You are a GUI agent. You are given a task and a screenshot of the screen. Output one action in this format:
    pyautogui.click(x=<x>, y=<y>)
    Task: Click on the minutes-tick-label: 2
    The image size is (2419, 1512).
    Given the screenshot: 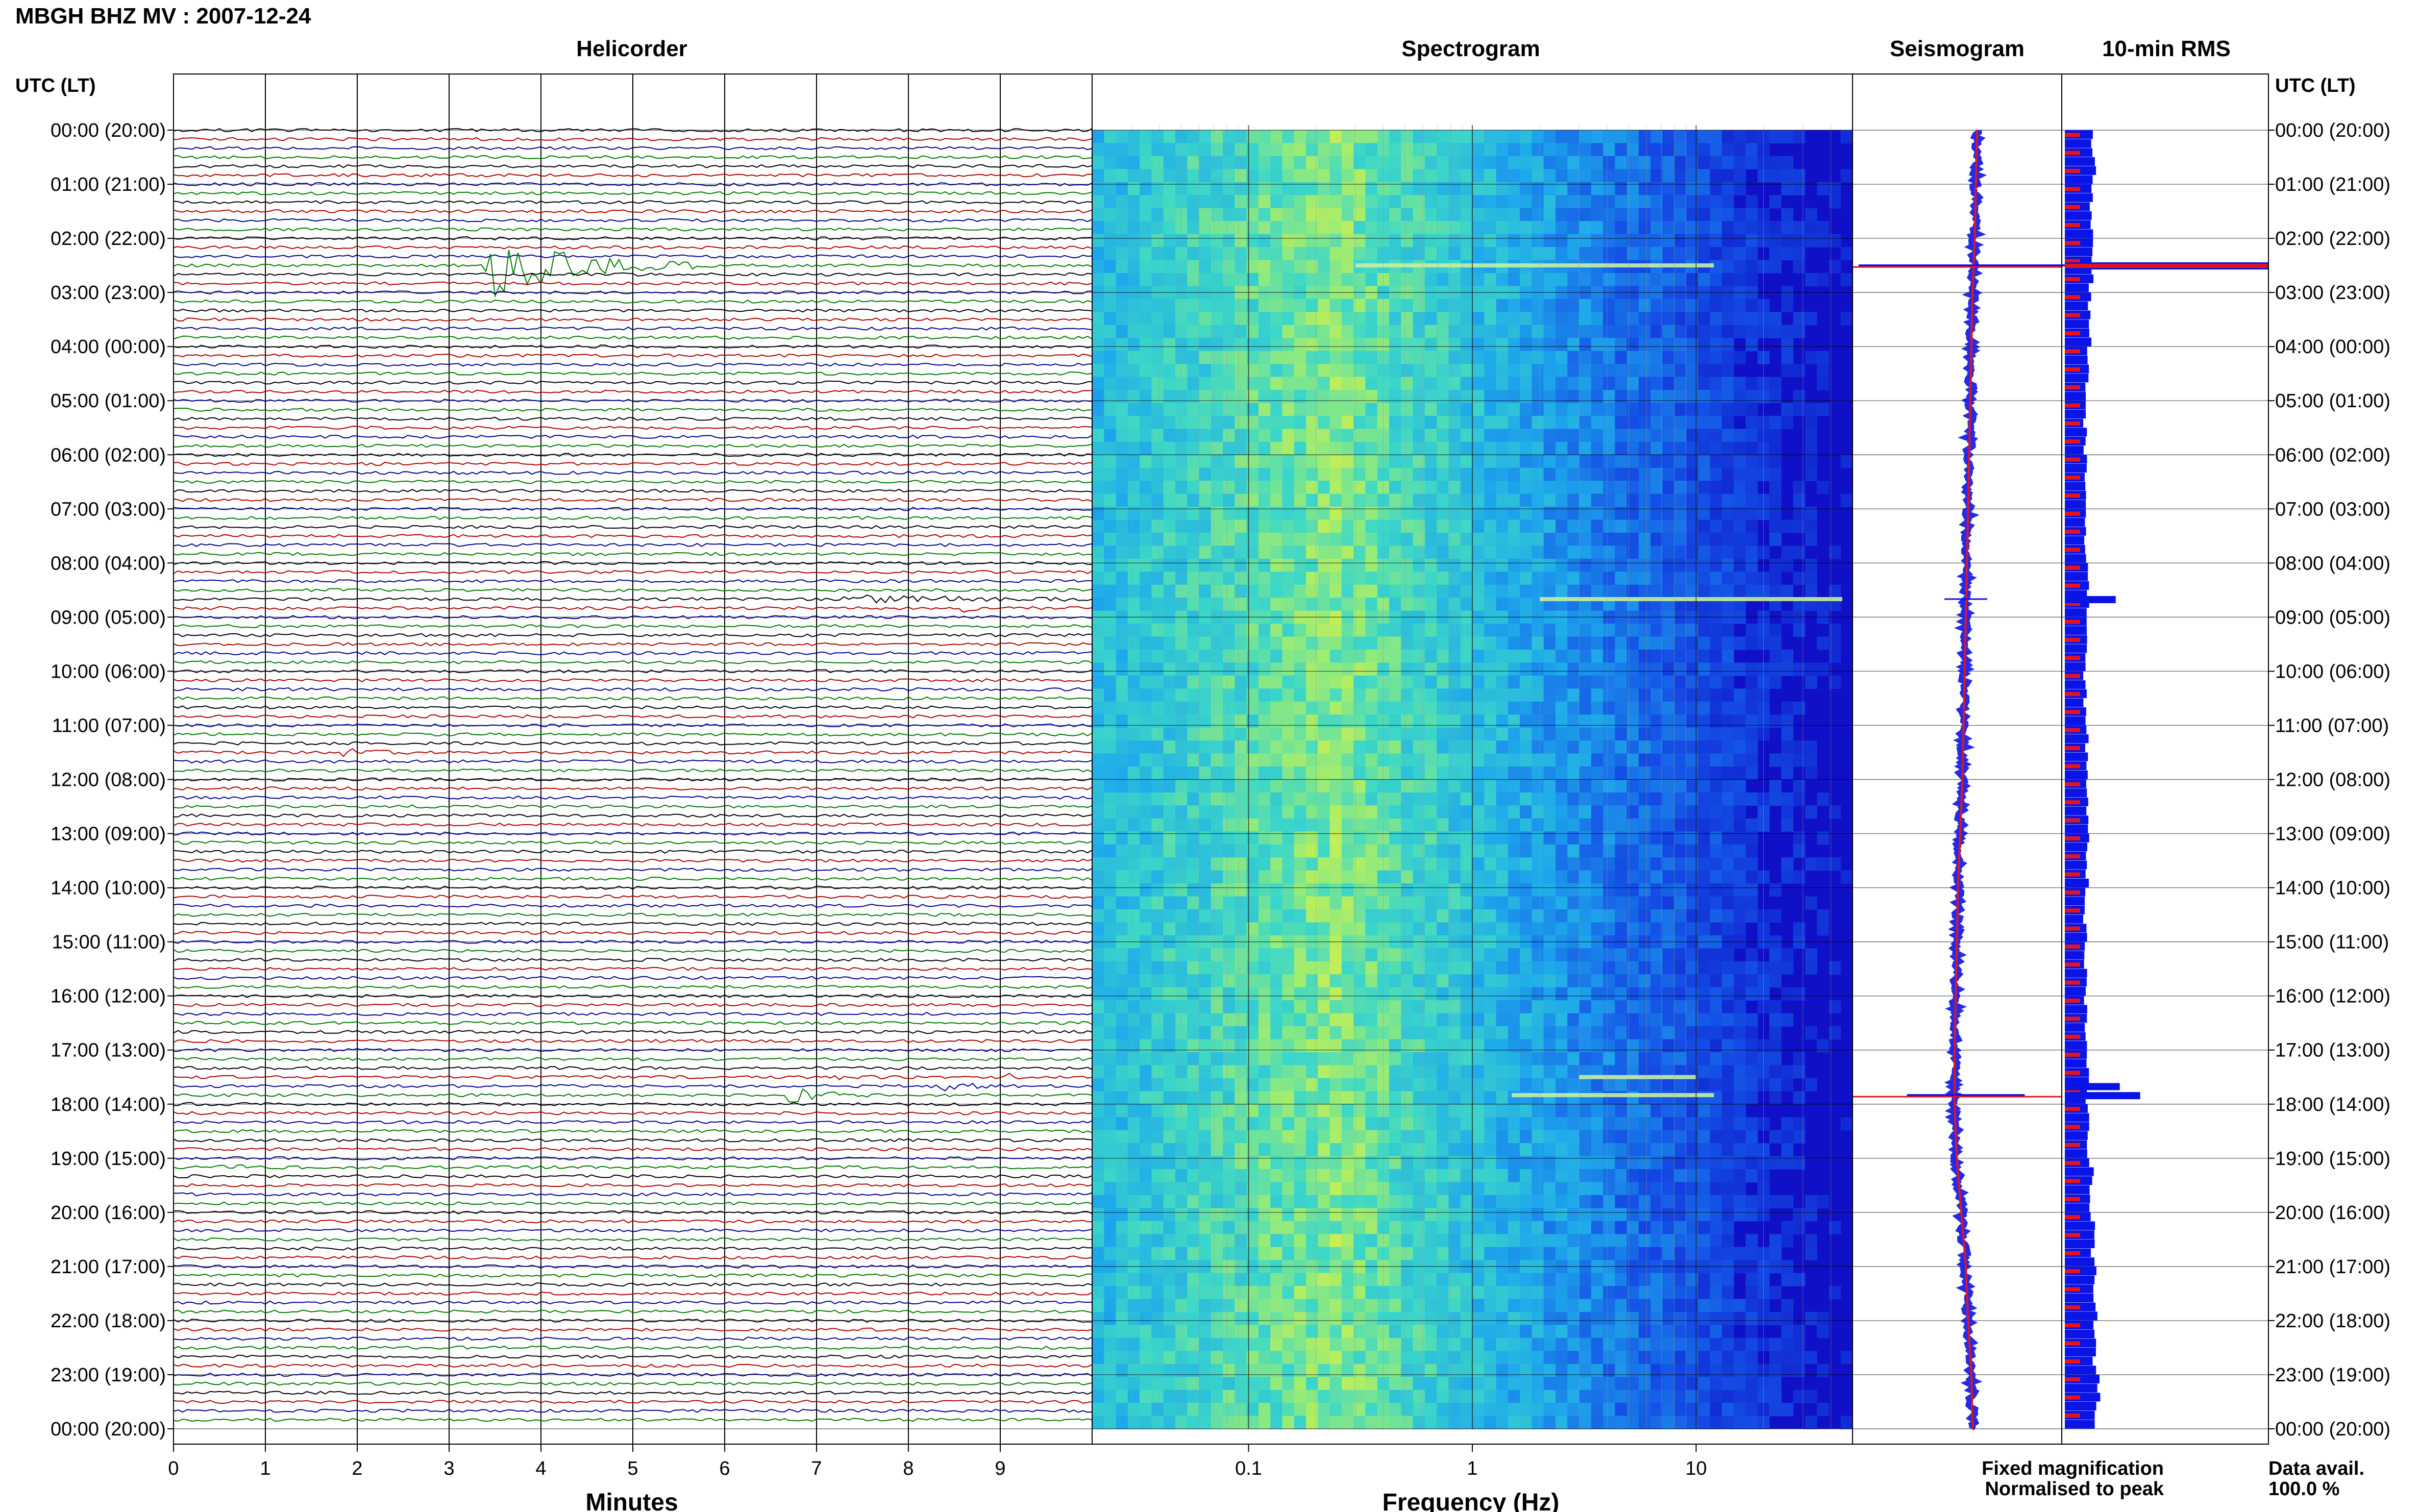 What is the action you would take?
    pyautogui.click(x=357, y=1468)
    